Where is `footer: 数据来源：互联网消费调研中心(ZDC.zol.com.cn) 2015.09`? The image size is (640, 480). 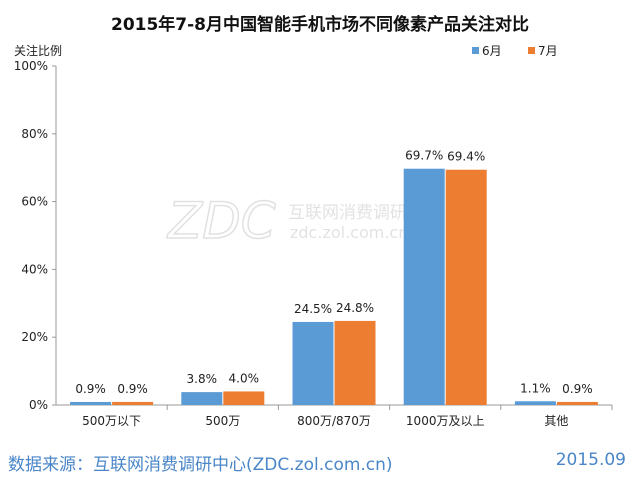
footer: 数据来源：互联网消费调研中心(ZDC.zol.com.cn) 2015.09 is located at coordinates (320, 463).